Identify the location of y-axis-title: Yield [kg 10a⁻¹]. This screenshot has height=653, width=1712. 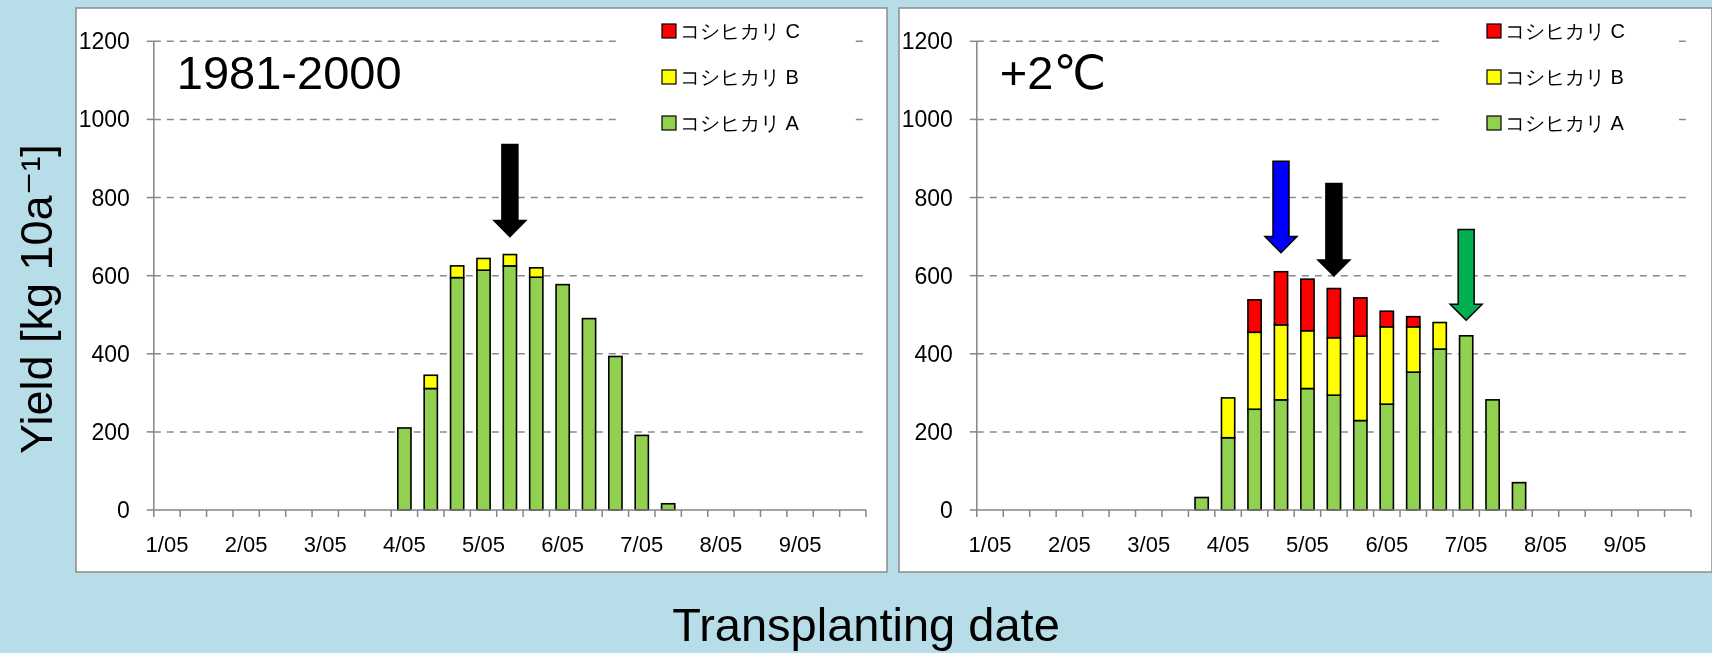
(36, 299).